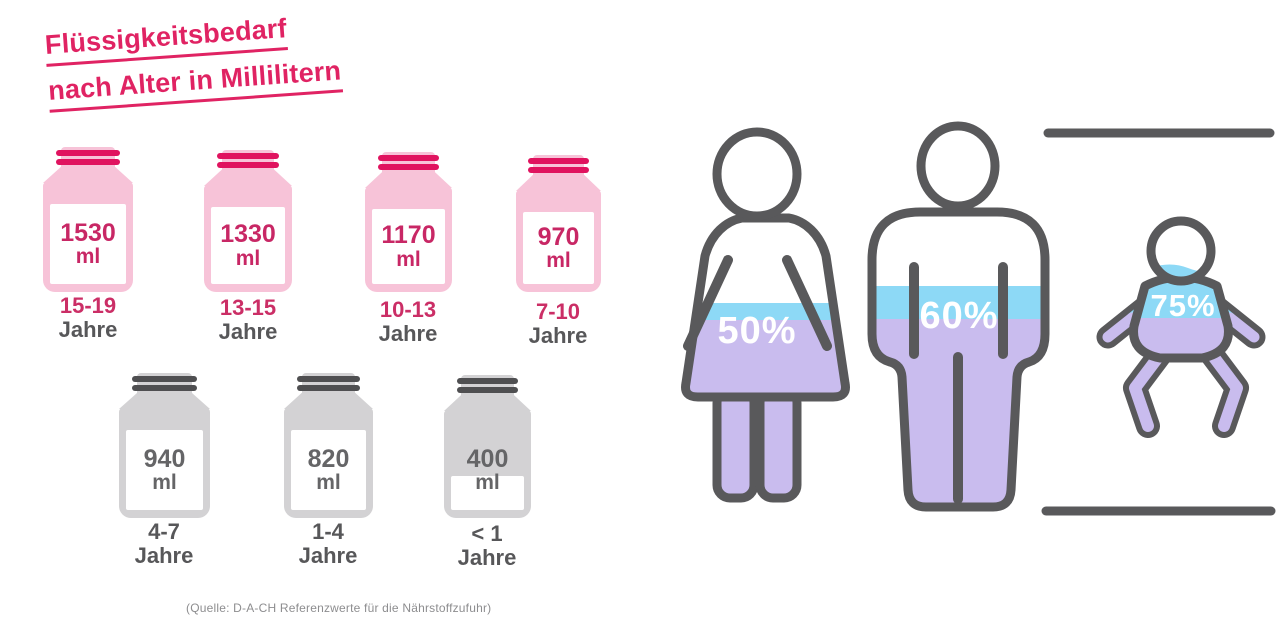  I want to click on bottle-body: 970 ml, so click(558, 241).